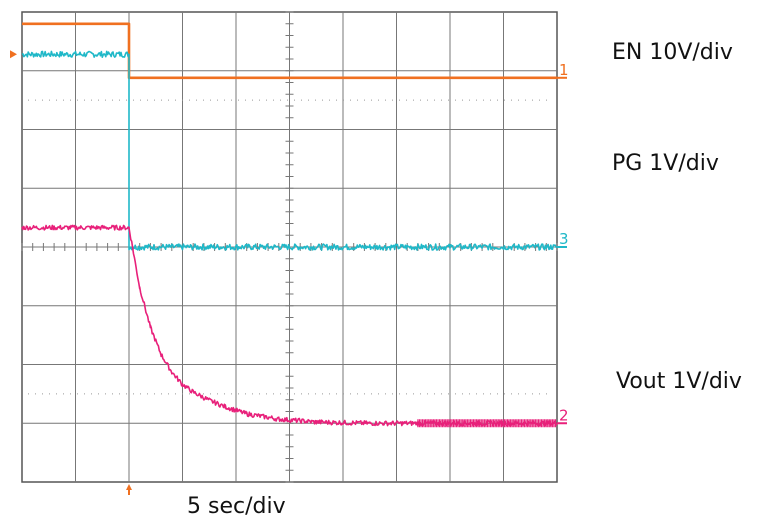 The width and height of the screenshot is (777, 529). What do you see at coordinates (665, 163) in the screenshot?
I see `pg-scale-label: PG 1V/div` at bounding box center [665, 163].